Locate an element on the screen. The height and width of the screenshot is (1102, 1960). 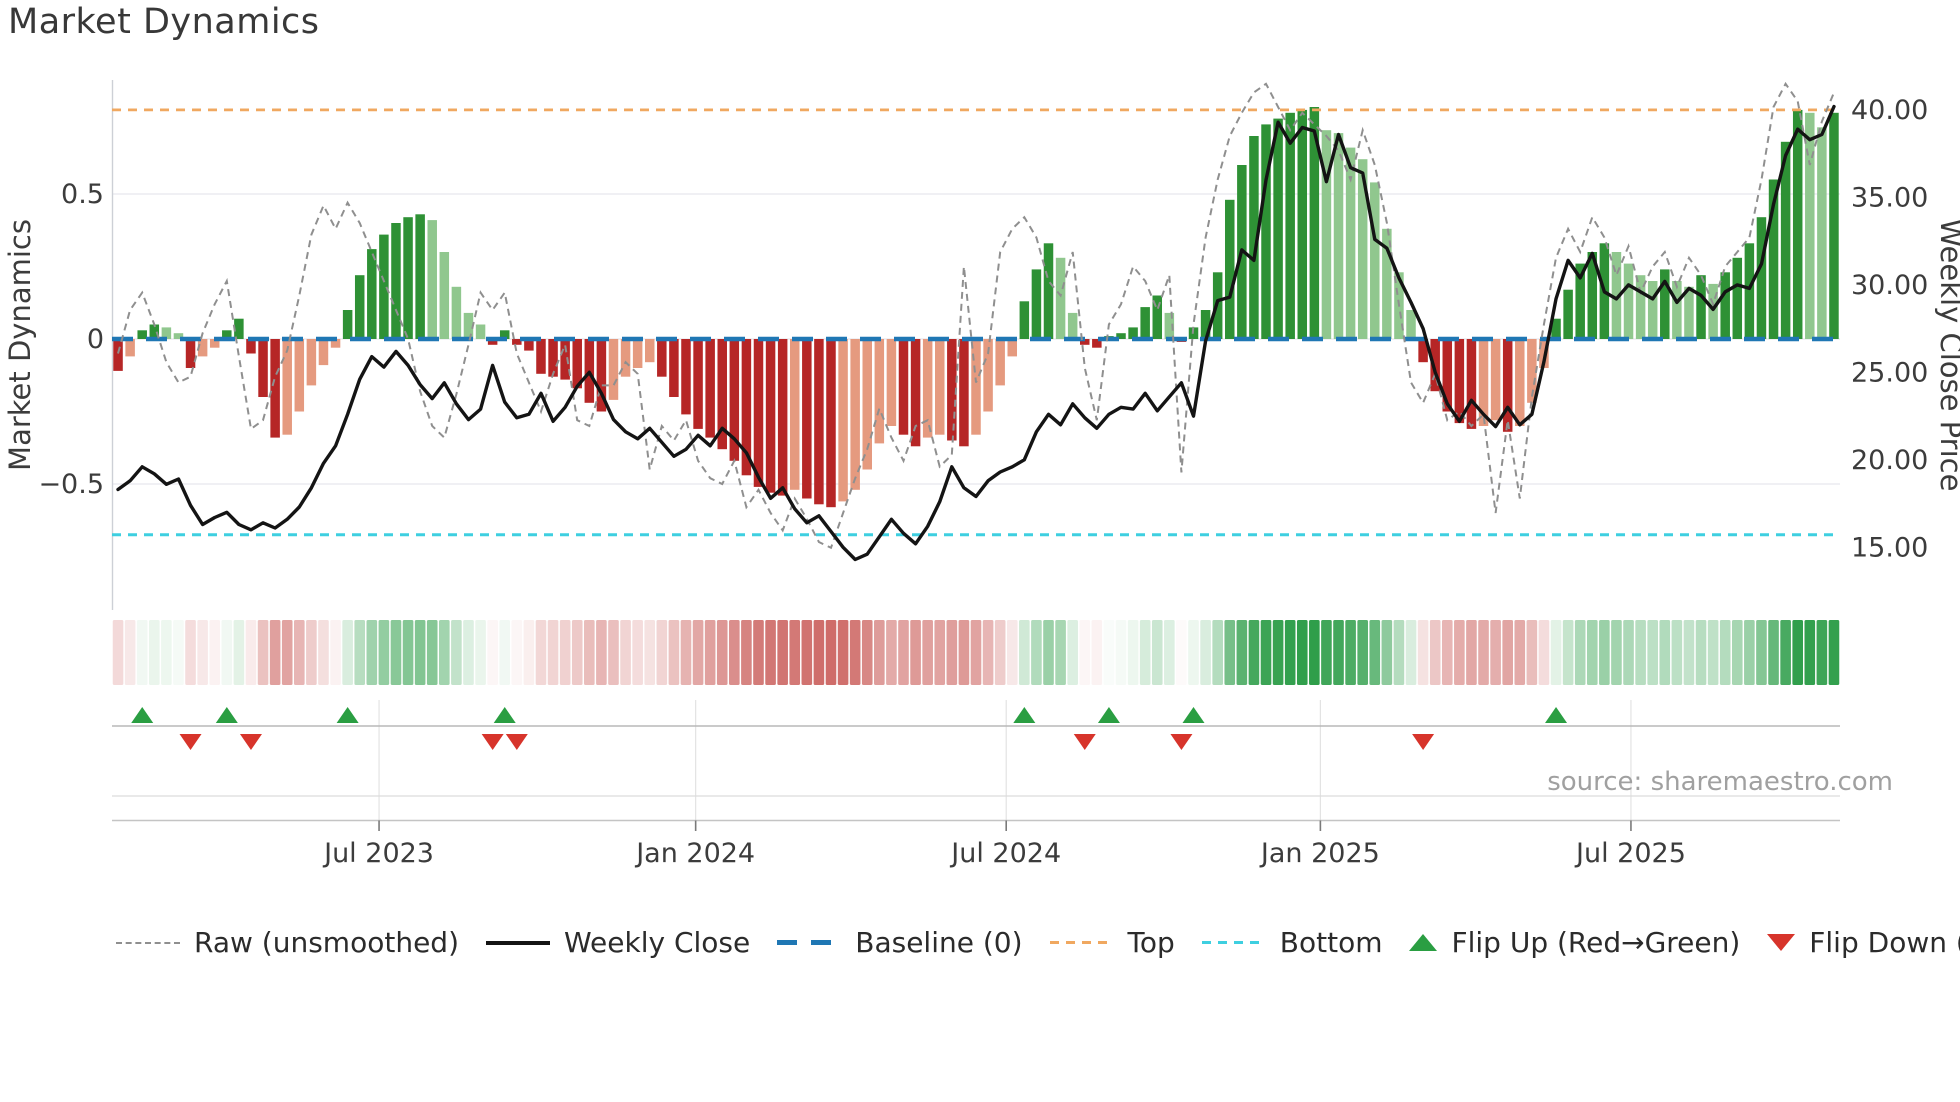
x-tick-label: Jul 2024 is located at coordinates (1005, 853).